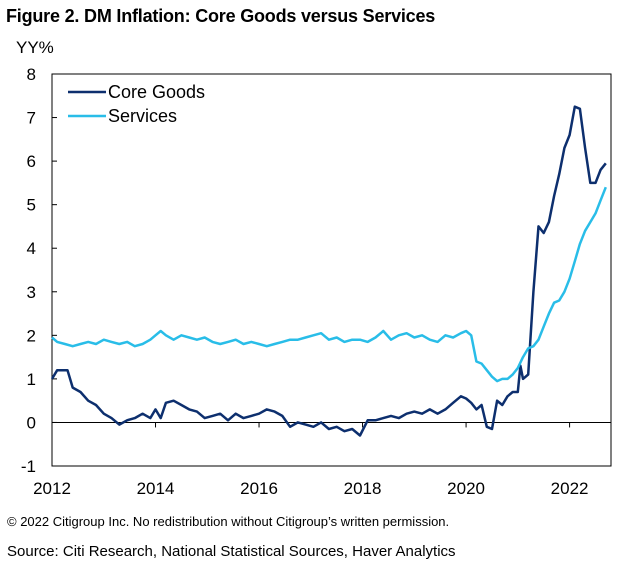 The image size is (632, 566). I want to click on legend-label-core-goods: Core Goods, so click(156, 92).